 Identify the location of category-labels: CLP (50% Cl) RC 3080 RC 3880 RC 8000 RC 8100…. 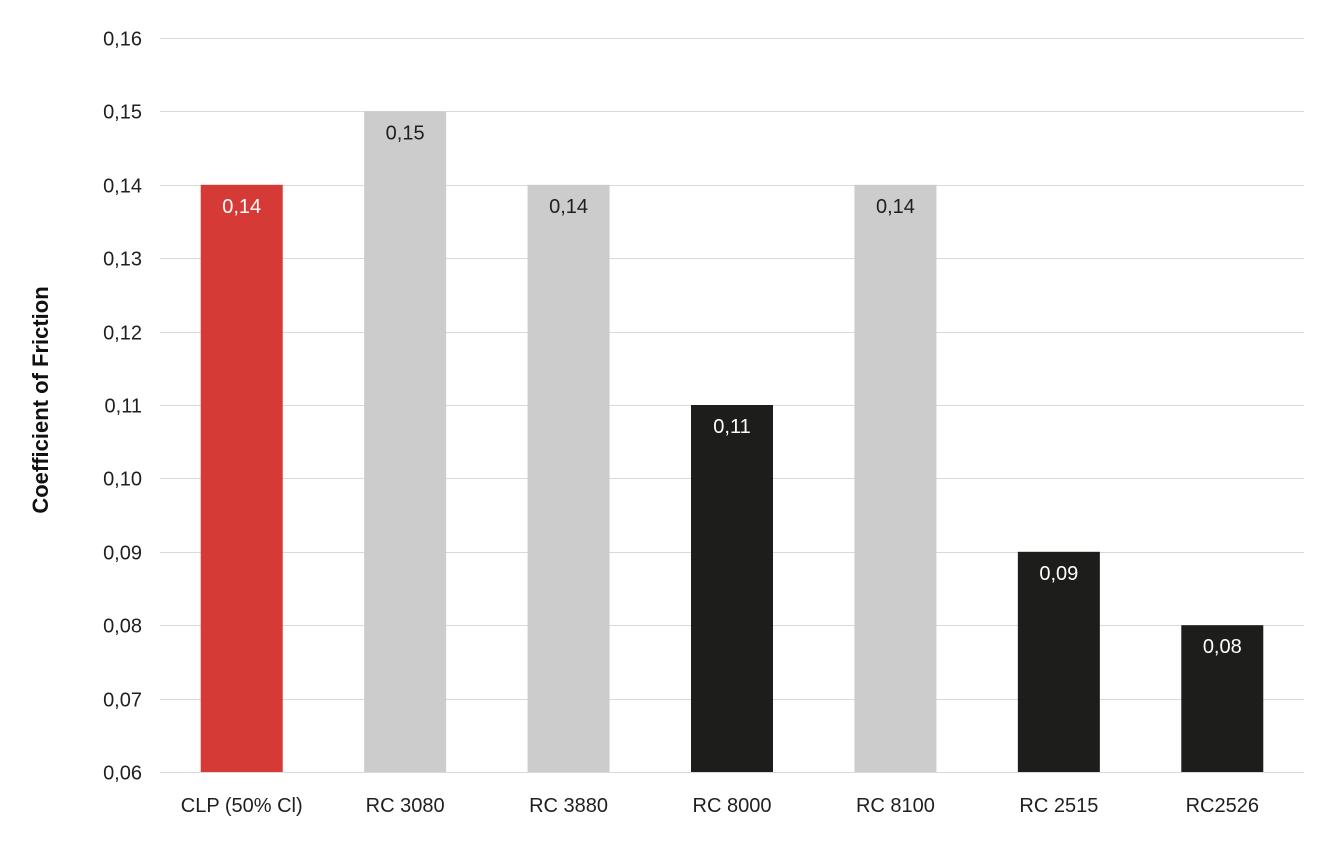
(720, 806).